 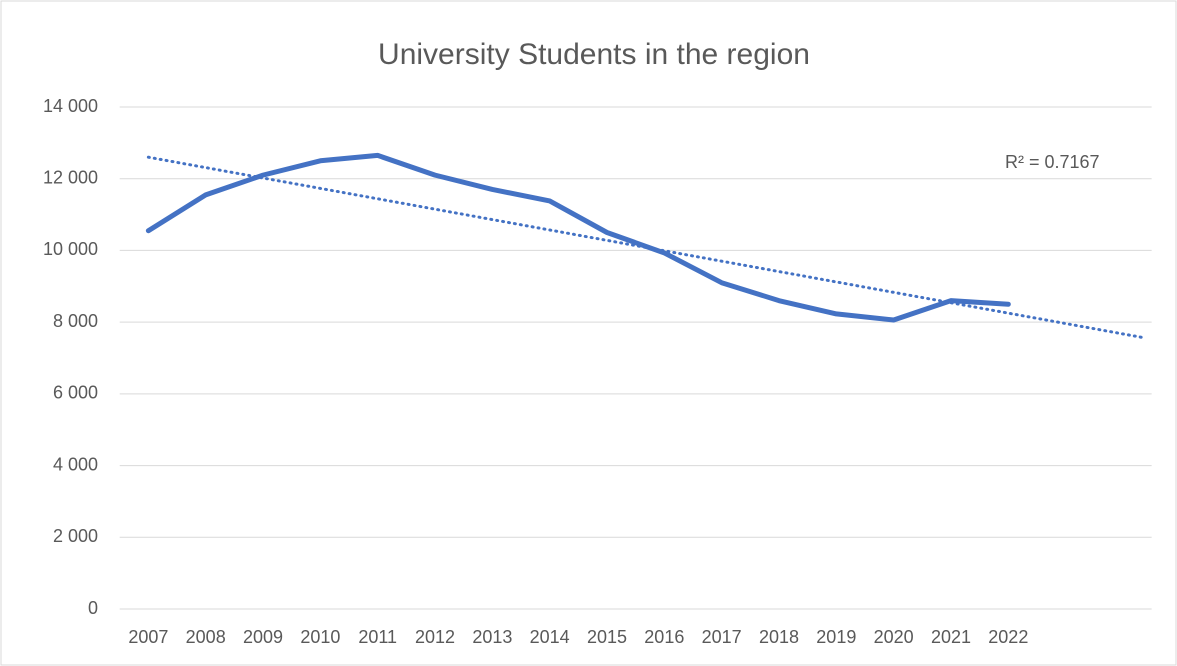 I want to click on x-tick-label: 2015, so click(x=607, y=637).